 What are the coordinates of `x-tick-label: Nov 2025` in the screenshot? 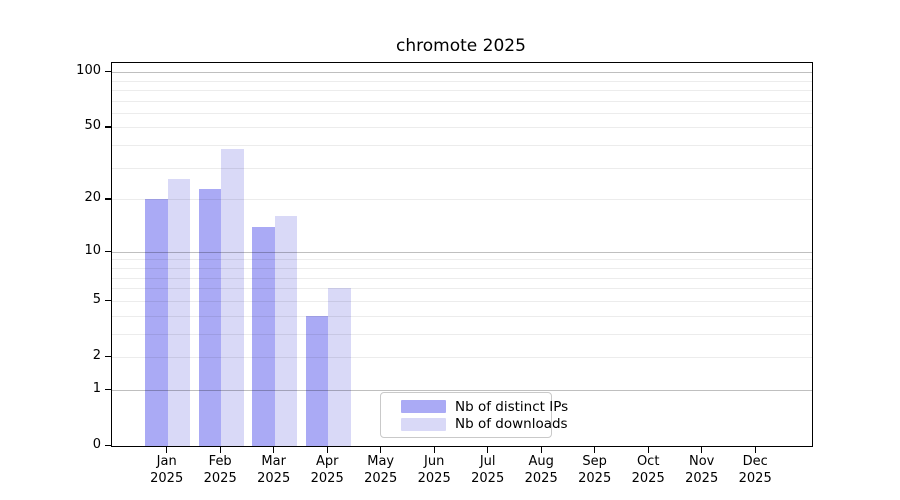 It's located at (702, 470).